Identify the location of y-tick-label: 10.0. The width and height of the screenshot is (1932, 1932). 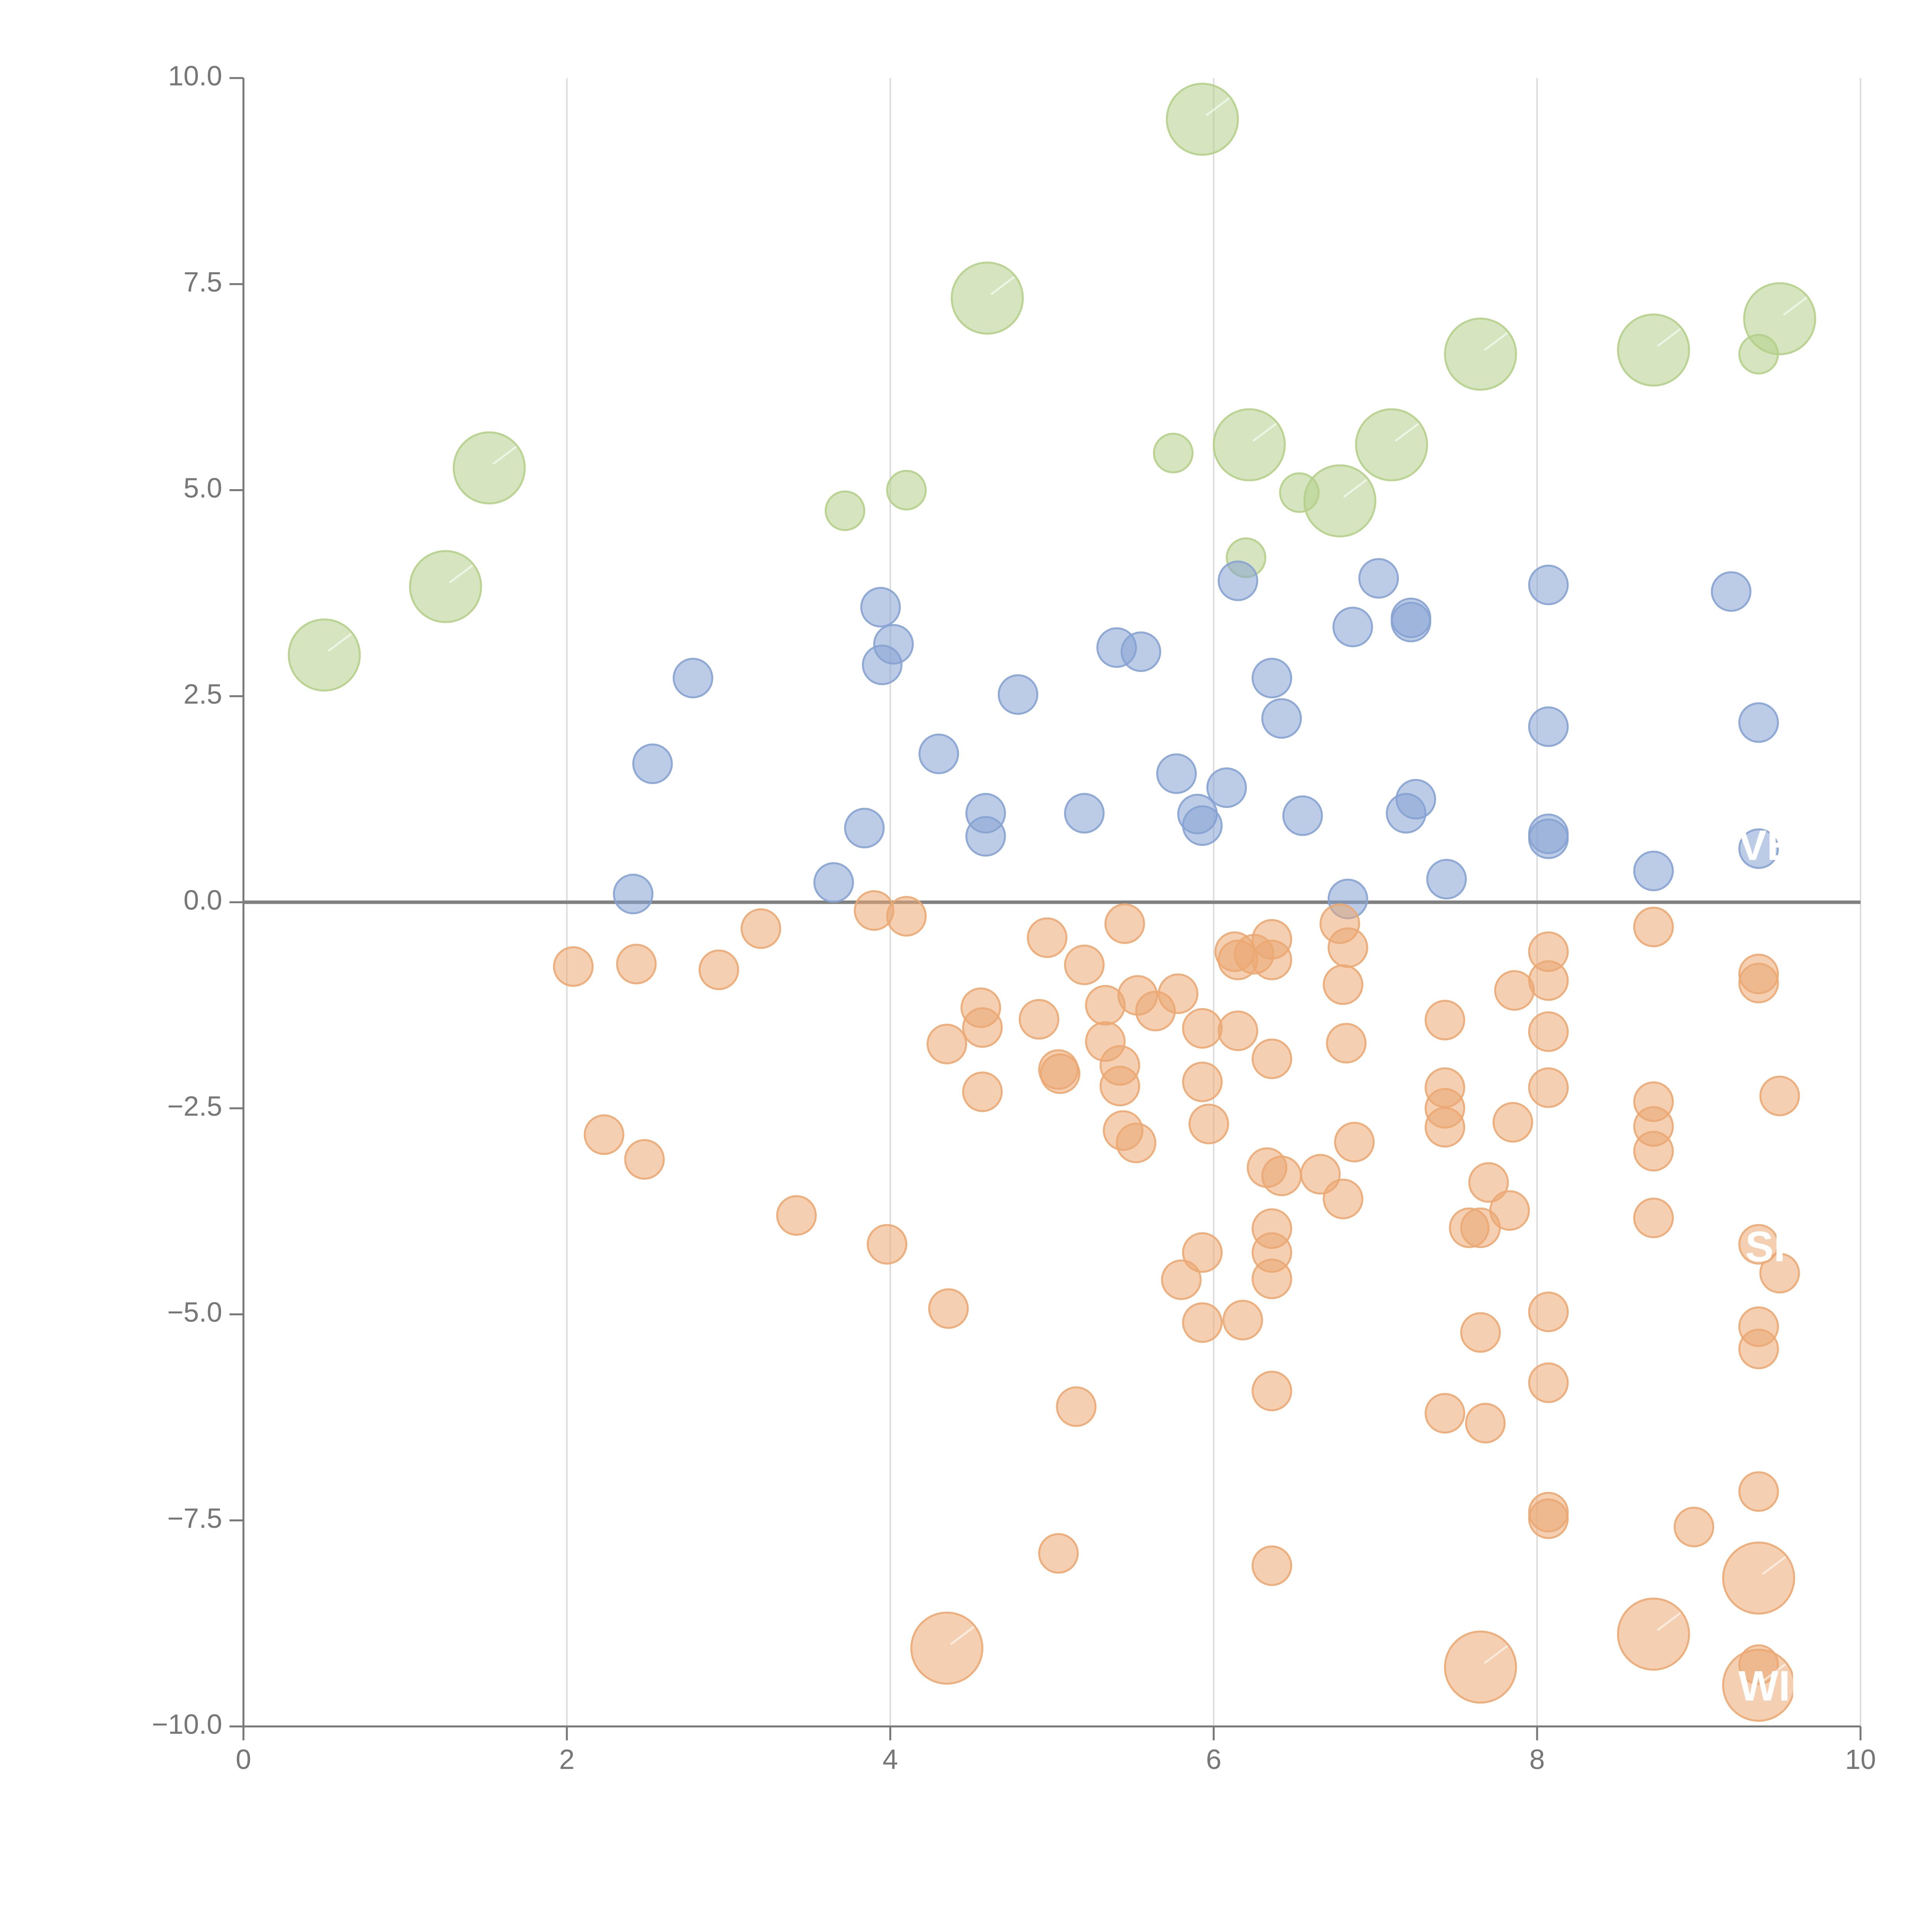
(195, 77).